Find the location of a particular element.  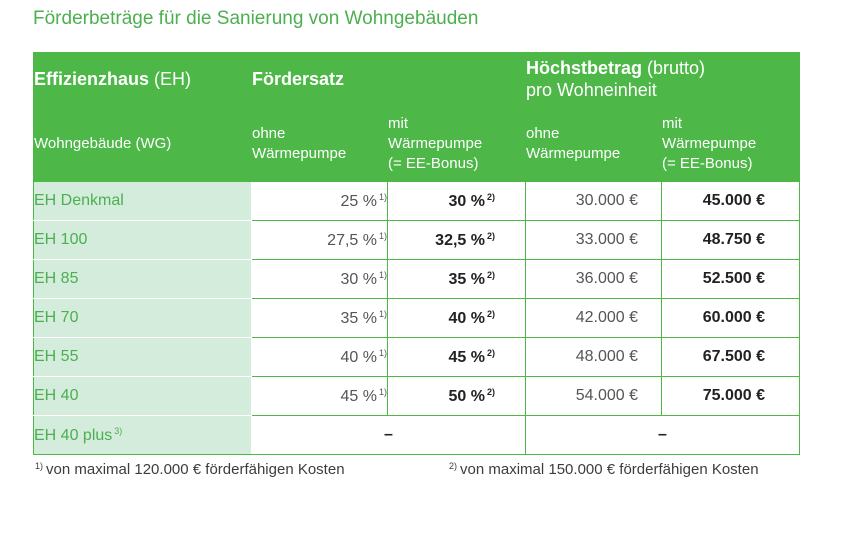

header-funding-rate-label: Fördersatz is located at coordinates (298, 79).